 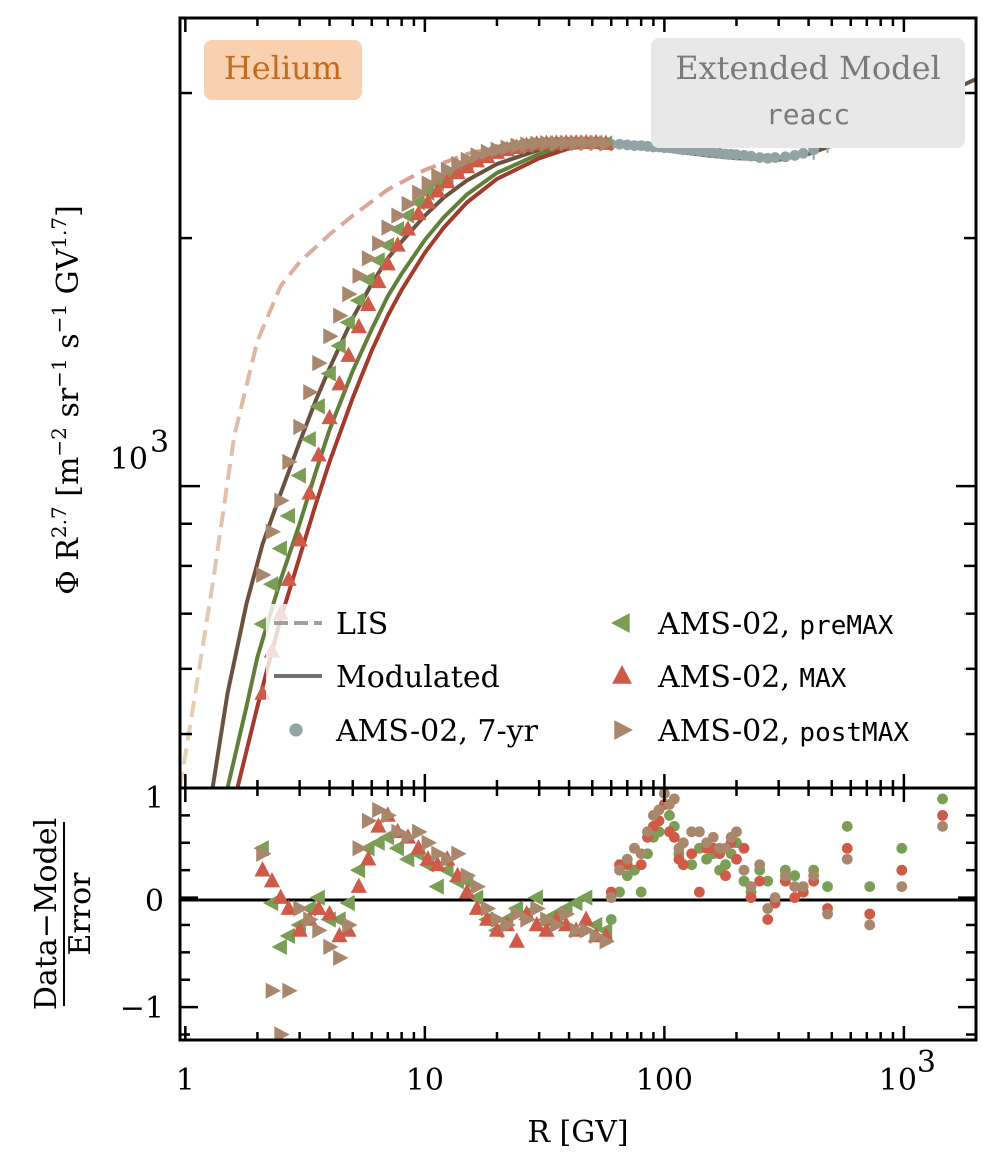 What do you see at coordinates (283, 70) in the screenshot?
I see `helium-badge: Helium` at bounding box center [283, 70].